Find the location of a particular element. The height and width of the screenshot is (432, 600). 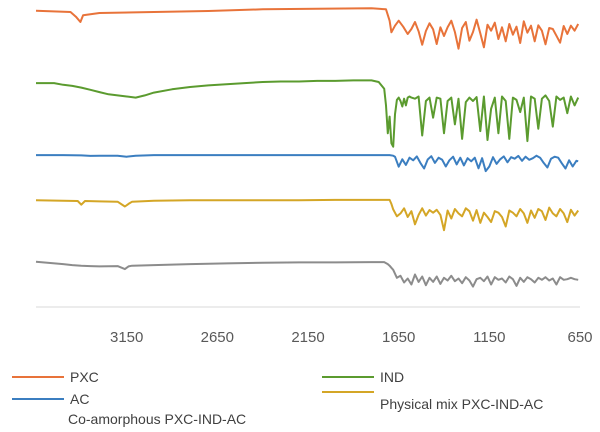

series-line-co-amorphous-pxc-ind-ac is located at coordinates (307, 274).